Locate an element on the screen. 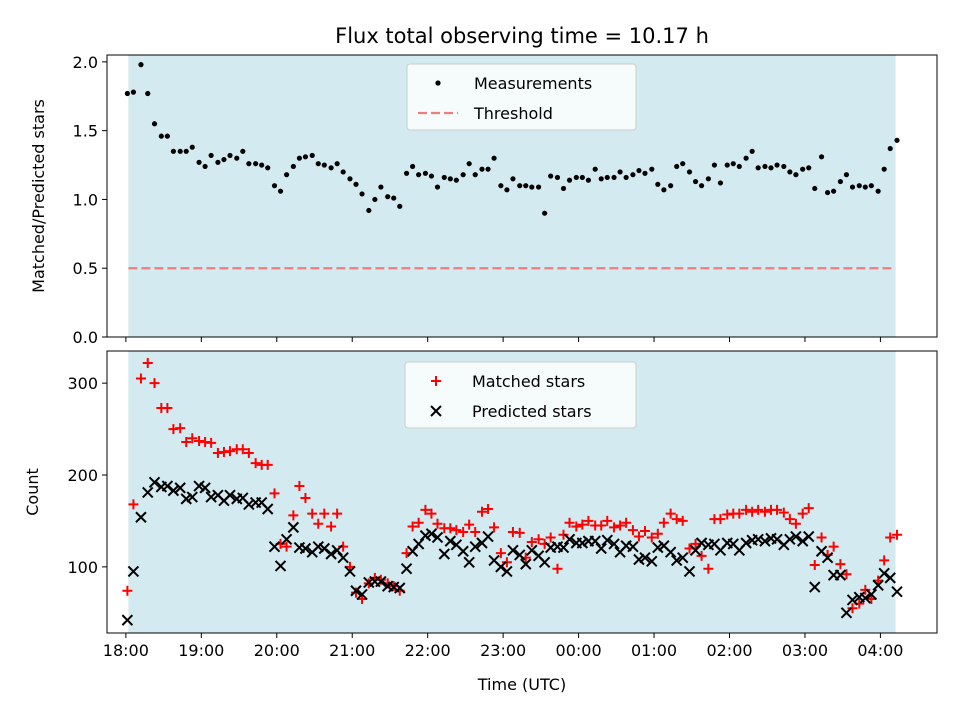 The width and height of the screenshot is (960, 720). x-tick-label: 04:00 is located at coordinates (880, 650).